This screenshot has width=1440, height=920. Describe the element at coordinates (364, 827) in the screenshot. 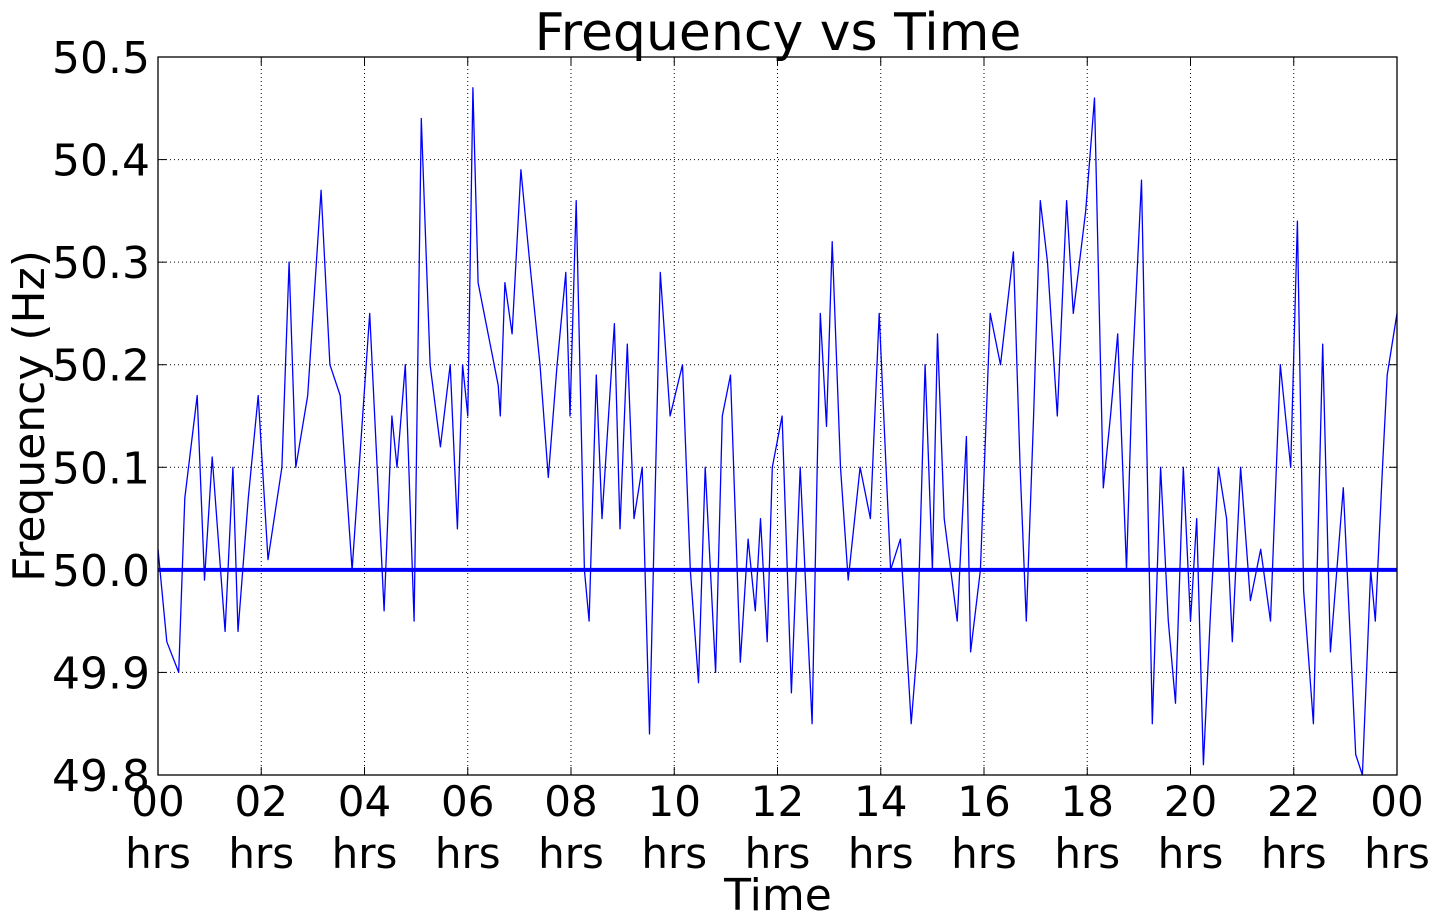

I see `x-tick-label: 04 hrs` at that location.